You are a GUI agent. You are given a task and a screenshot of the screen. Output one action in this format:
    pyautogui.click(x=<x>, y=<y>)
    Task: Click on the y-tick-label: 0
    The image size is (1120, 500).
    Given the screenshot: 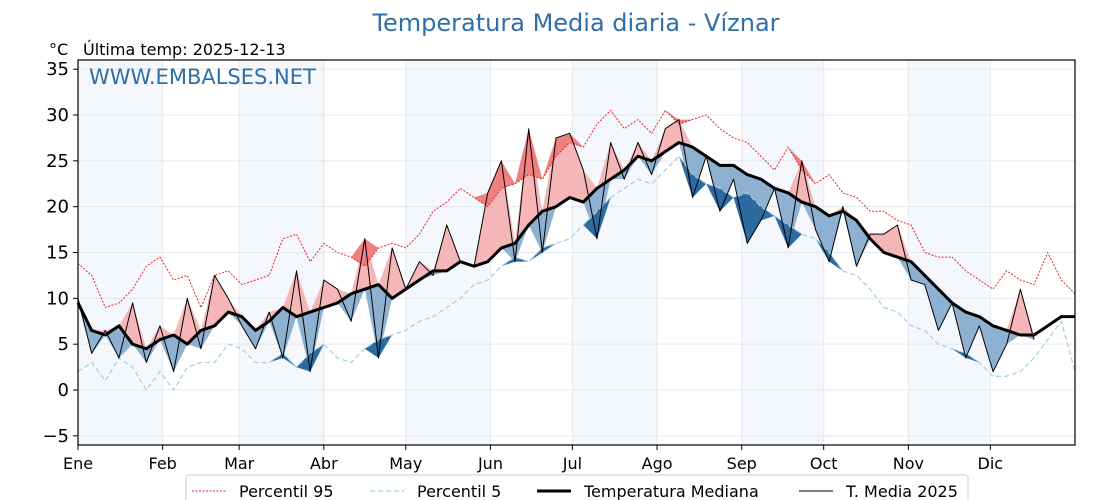 What is the action you would take?
    pyautogui.click(x=63, y=390)
    